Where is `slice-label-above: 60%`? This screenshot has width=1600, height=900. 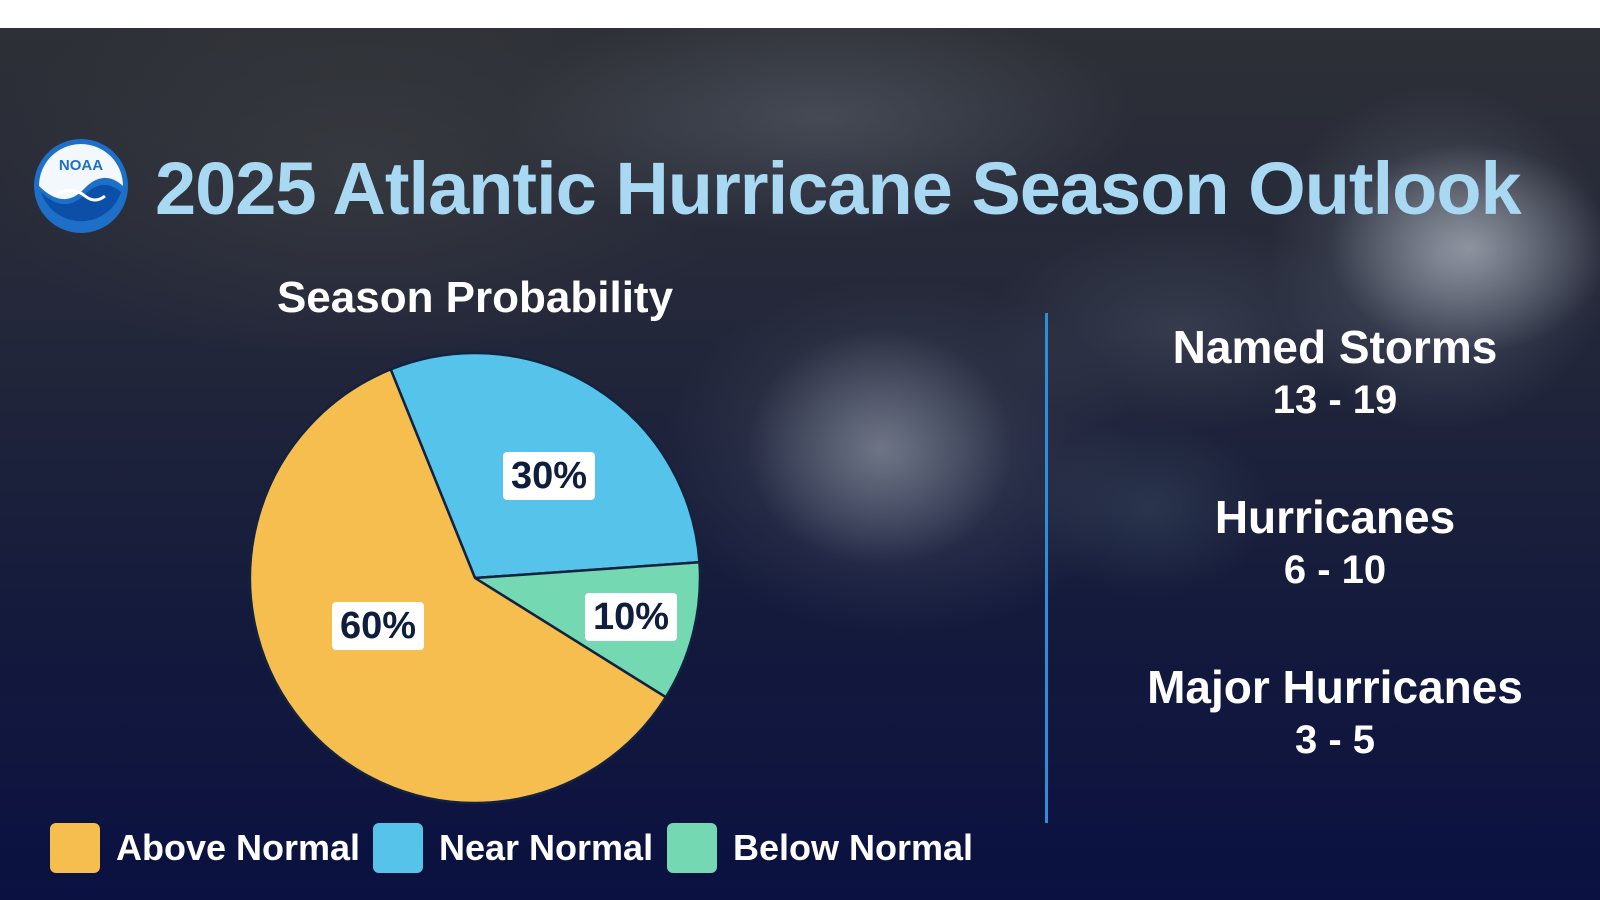
slice-label-above: 60% is located at coordinates (378, 626).